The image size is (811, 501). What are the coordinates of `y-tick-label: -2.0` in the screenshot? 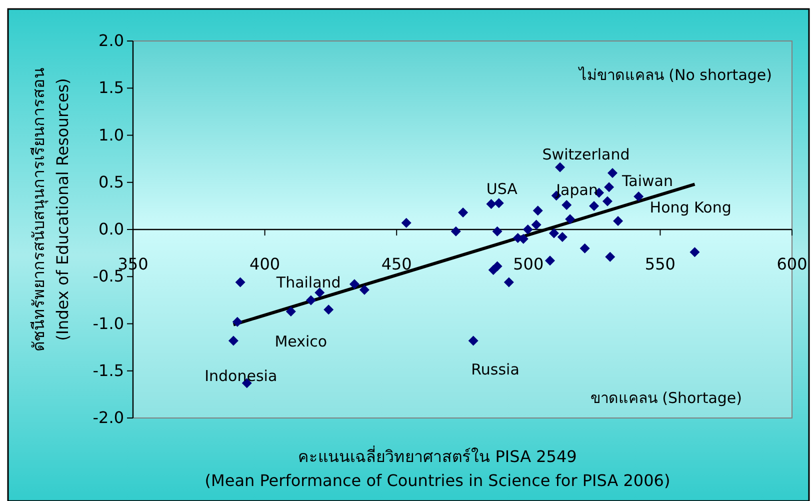 It's located at (108, 417).